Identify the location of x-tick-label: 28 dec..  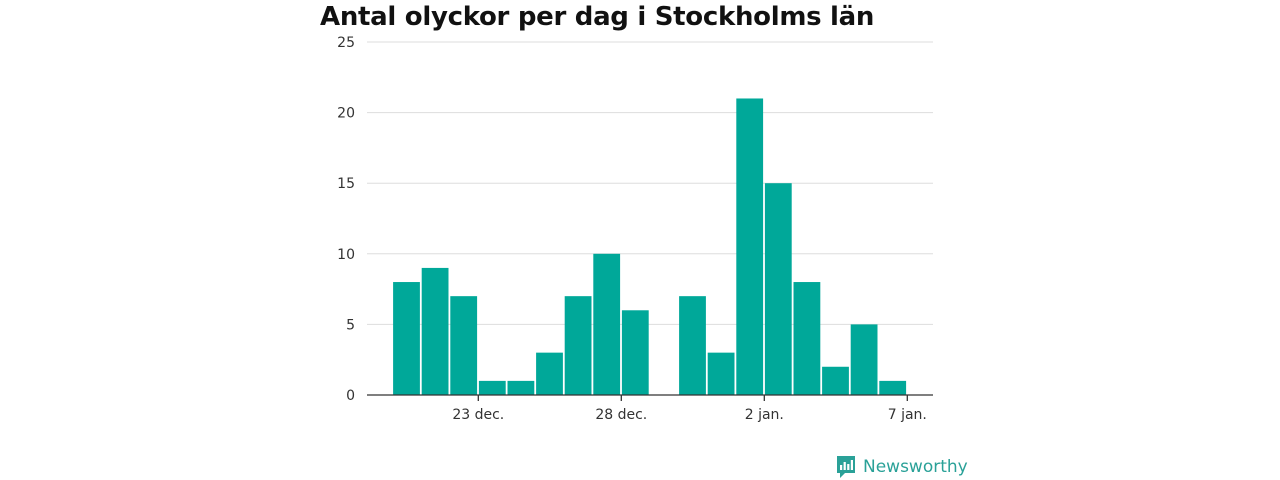
(621, 415).